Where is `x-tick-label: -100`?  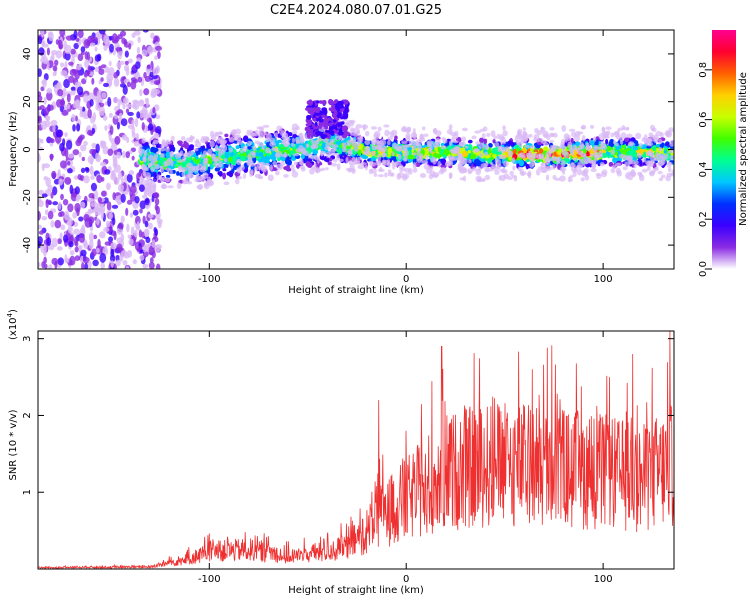 x-tick-label: -100 is located at coordinates (209, 279).